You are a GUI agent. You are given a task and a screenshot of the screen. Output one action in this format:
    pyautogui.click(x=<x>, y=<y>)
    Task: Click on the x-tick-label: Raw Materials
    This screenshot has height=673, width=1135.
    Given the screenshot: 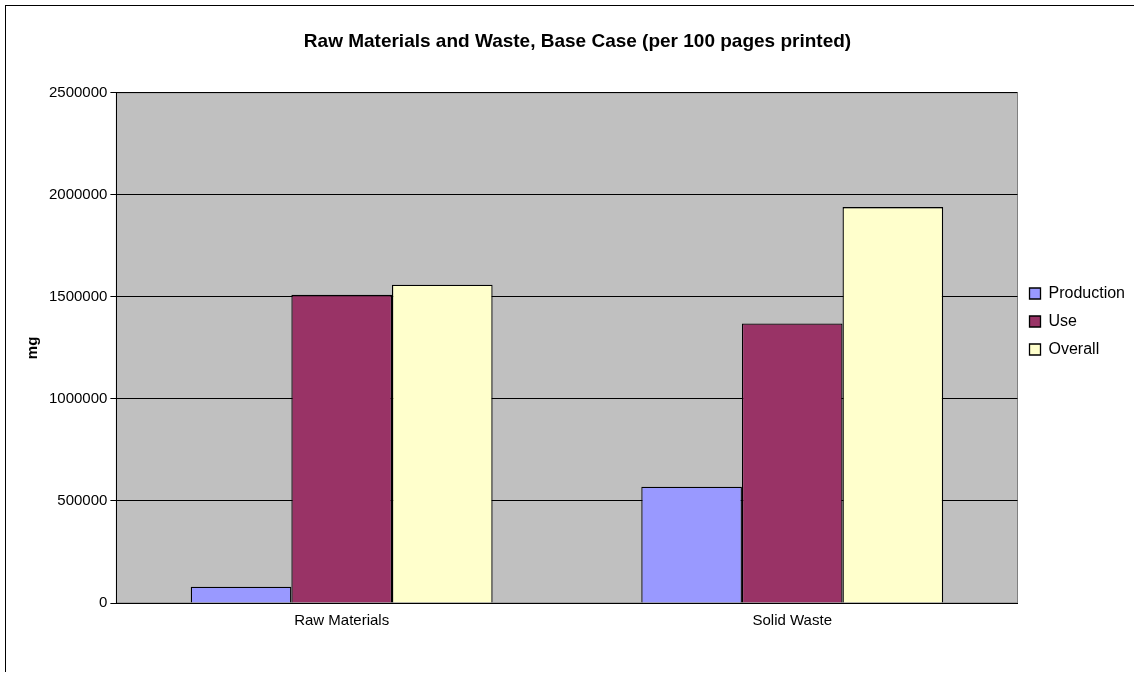 What is the action you would take?
    pyautogui.click(x=342, y=620)
    